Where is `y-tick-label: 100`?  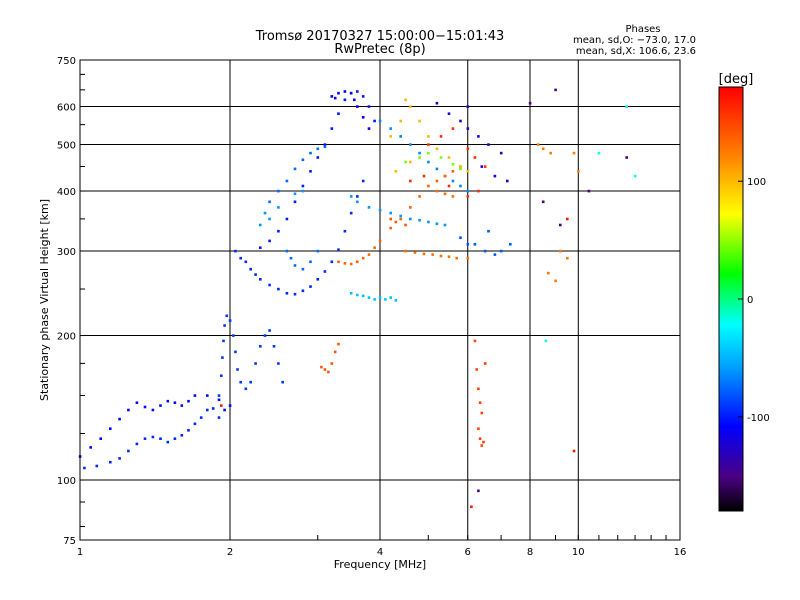
y-tick-label: 100 is located at coordinates (66, 481).